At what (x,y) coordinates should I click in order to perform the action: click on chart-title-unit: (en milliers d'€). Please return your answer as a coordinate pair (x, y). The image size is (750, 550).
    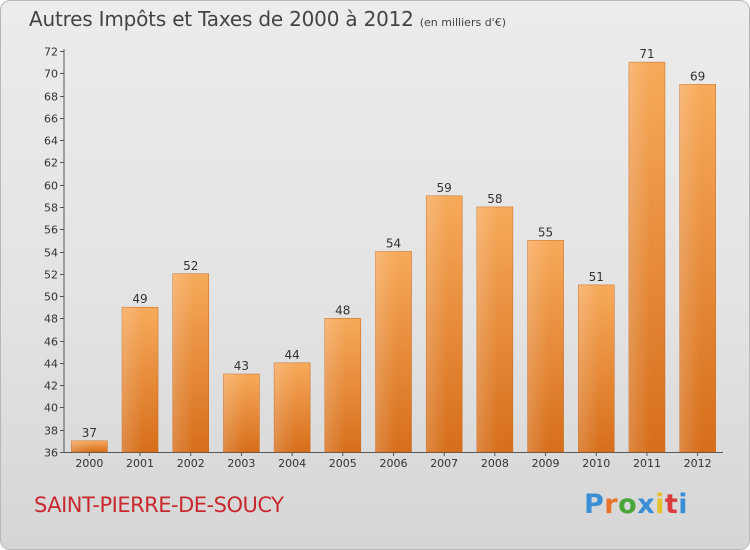
    Looking at the image, I should click on (462, 22).